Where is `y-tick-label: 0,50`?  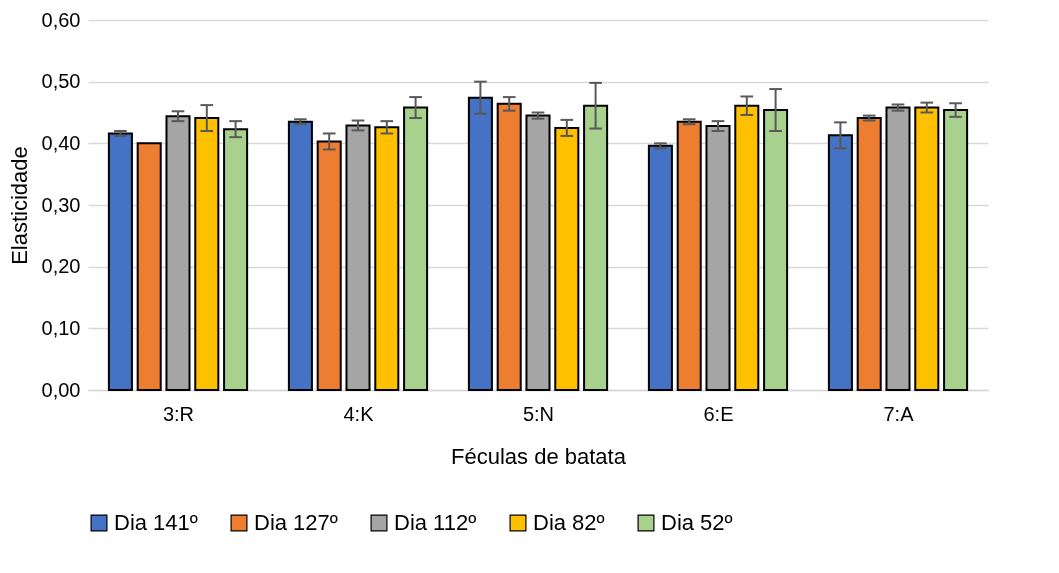
y-tick-label: 0,50 is located at coordinates (61, 81).